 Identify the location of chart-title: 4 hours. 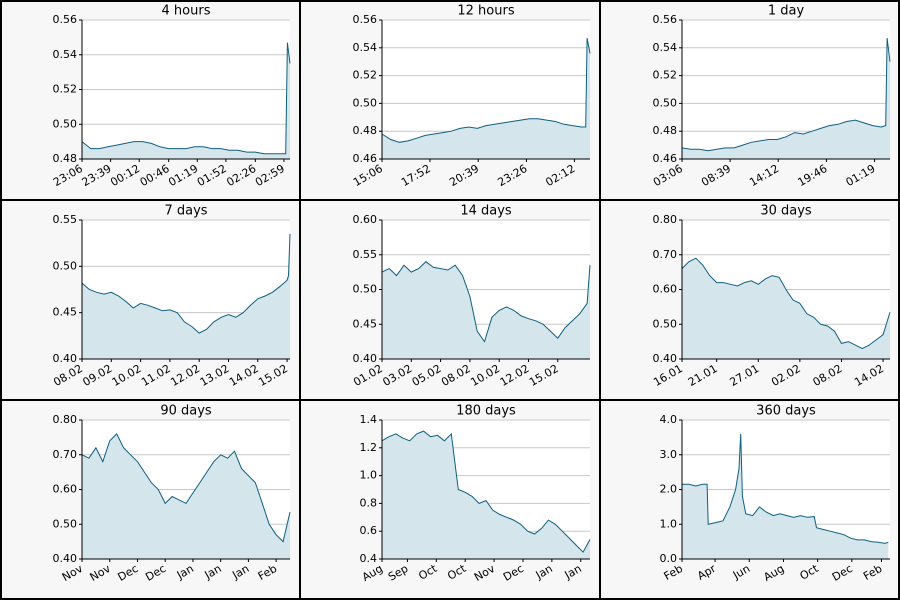
(186, 11).